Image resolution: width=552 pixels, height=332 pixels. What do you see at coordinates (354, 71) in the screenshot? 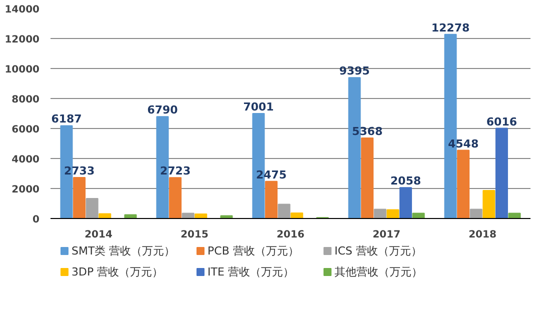
I see `data-label: 9395` at bounding box center [354, 71].